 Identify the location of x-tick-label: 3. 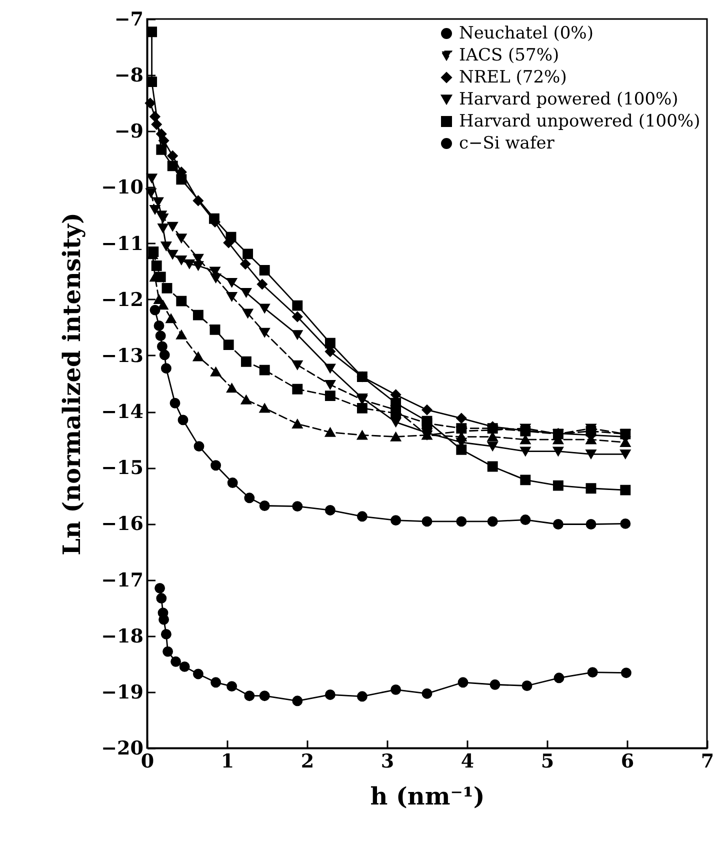
(387, 761).